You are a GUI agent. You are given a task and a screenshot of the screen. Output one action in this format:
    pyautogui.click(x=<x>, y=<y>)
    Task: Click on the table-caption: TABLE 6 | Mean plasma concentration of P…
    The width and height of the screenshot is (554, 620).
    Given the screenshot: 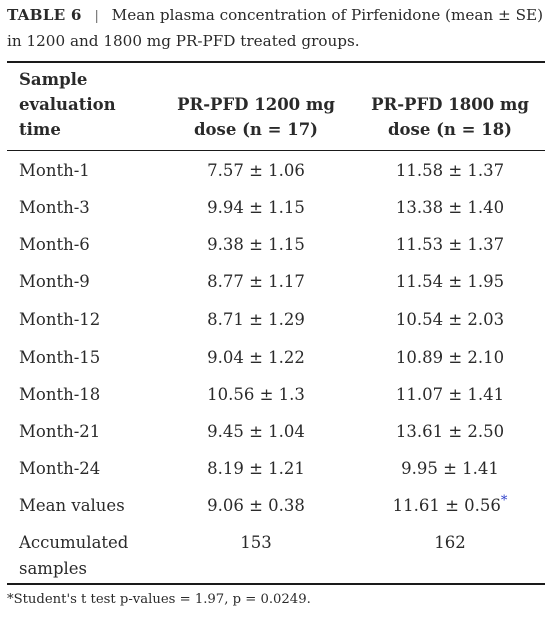 What is the action you would take?
    pyautogui.click(x=279, y=28)
    